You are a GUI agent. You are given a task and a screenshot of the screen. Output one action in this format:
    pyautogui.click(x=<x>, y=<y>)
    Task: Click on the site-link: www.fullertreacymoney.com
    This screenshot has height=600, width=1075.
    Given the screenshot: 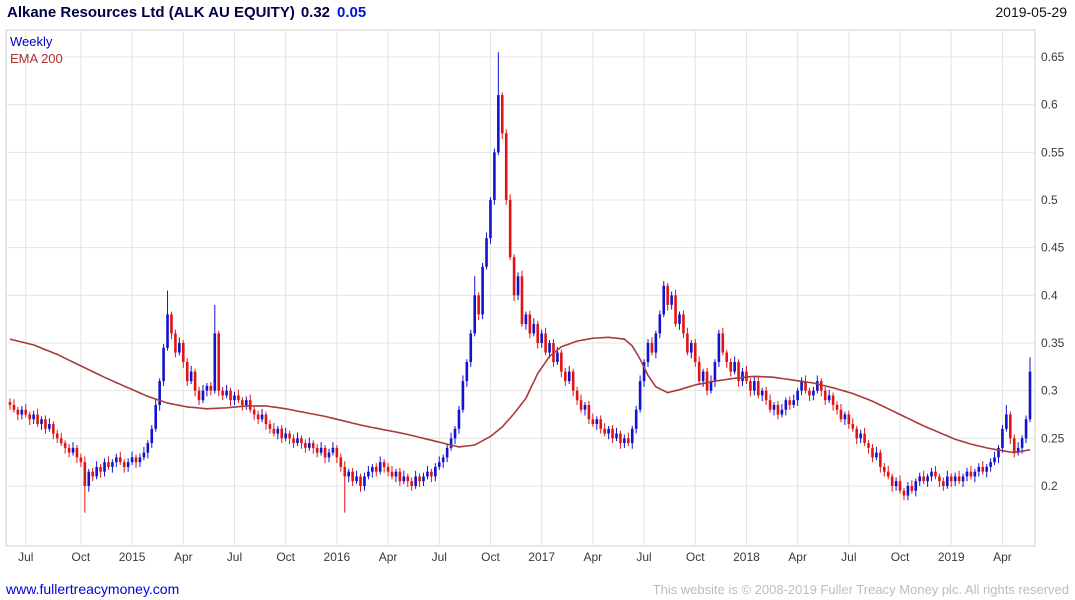 What is the action you would take?
    pyautogui.click(x=93, y=589)
    